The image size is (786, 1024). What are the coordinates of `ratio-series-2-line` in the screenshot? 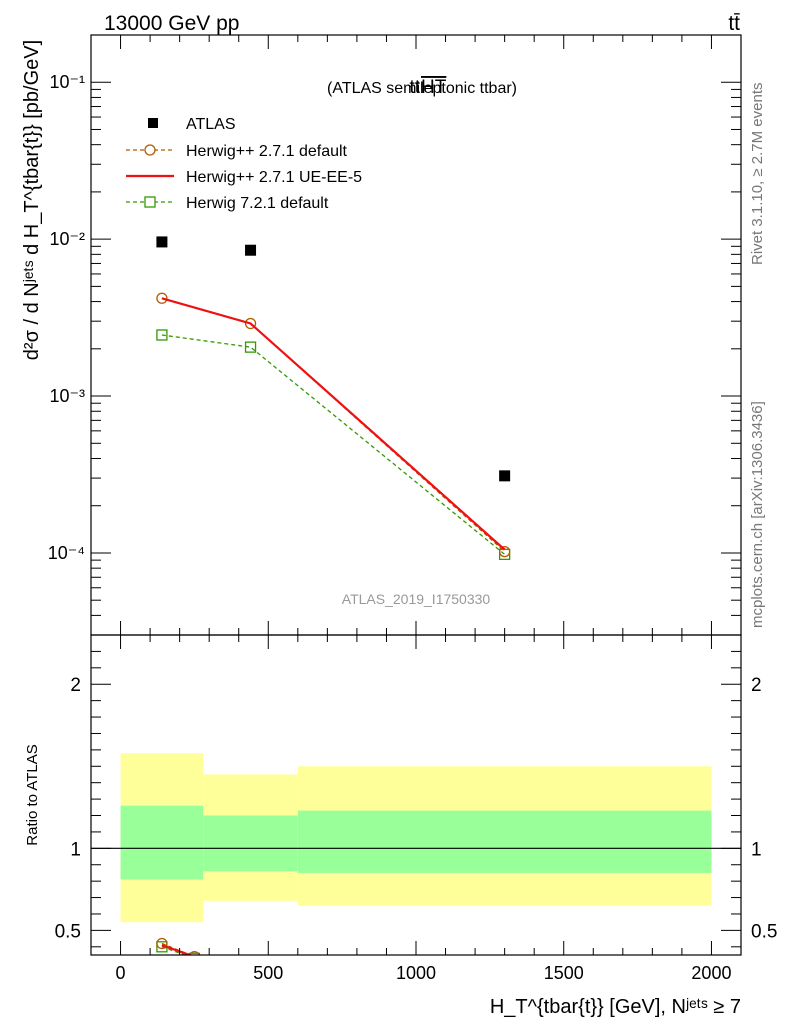 It's located at (174, 950).